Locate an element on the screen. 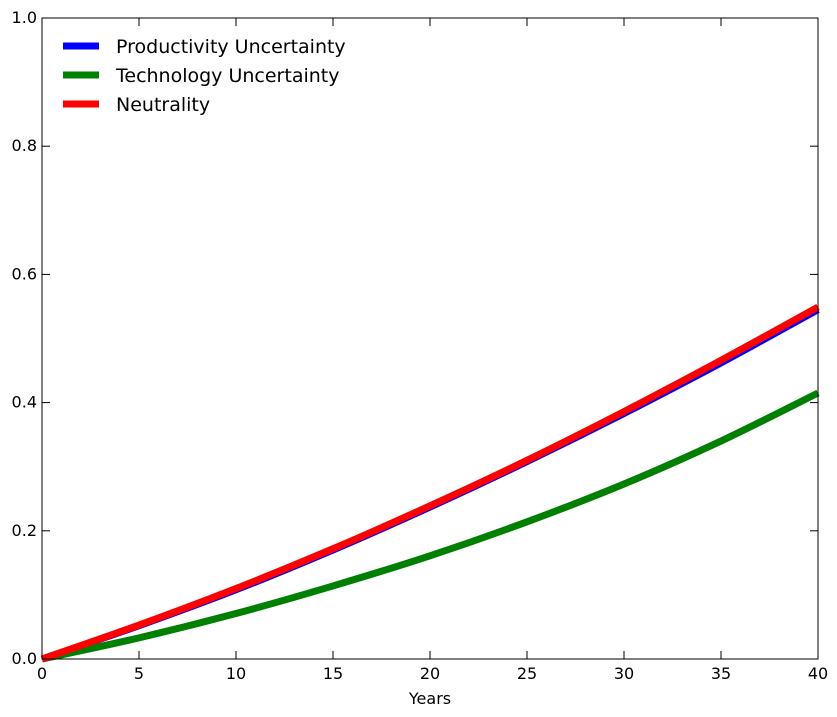 The image size is (837, 717). y-tick-label: 0.6 is located at coordinates (24, 273).